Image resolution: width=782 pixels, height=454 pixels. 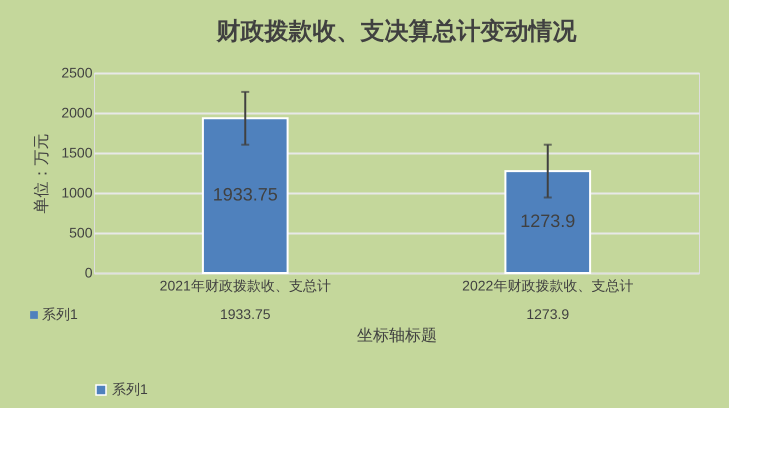 I want to click on y-tick-label: 1500, so click(x=77, y=152).